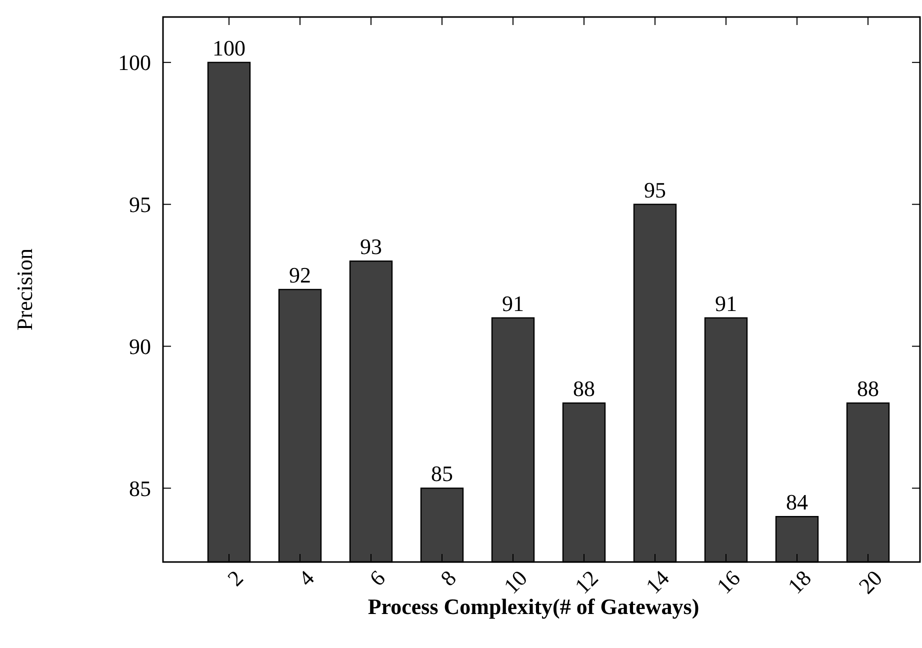  What do you see at coordinates (306, 578) in the screenshot?
I see `x-tick-label: 4` at bounding box center [306, 578].